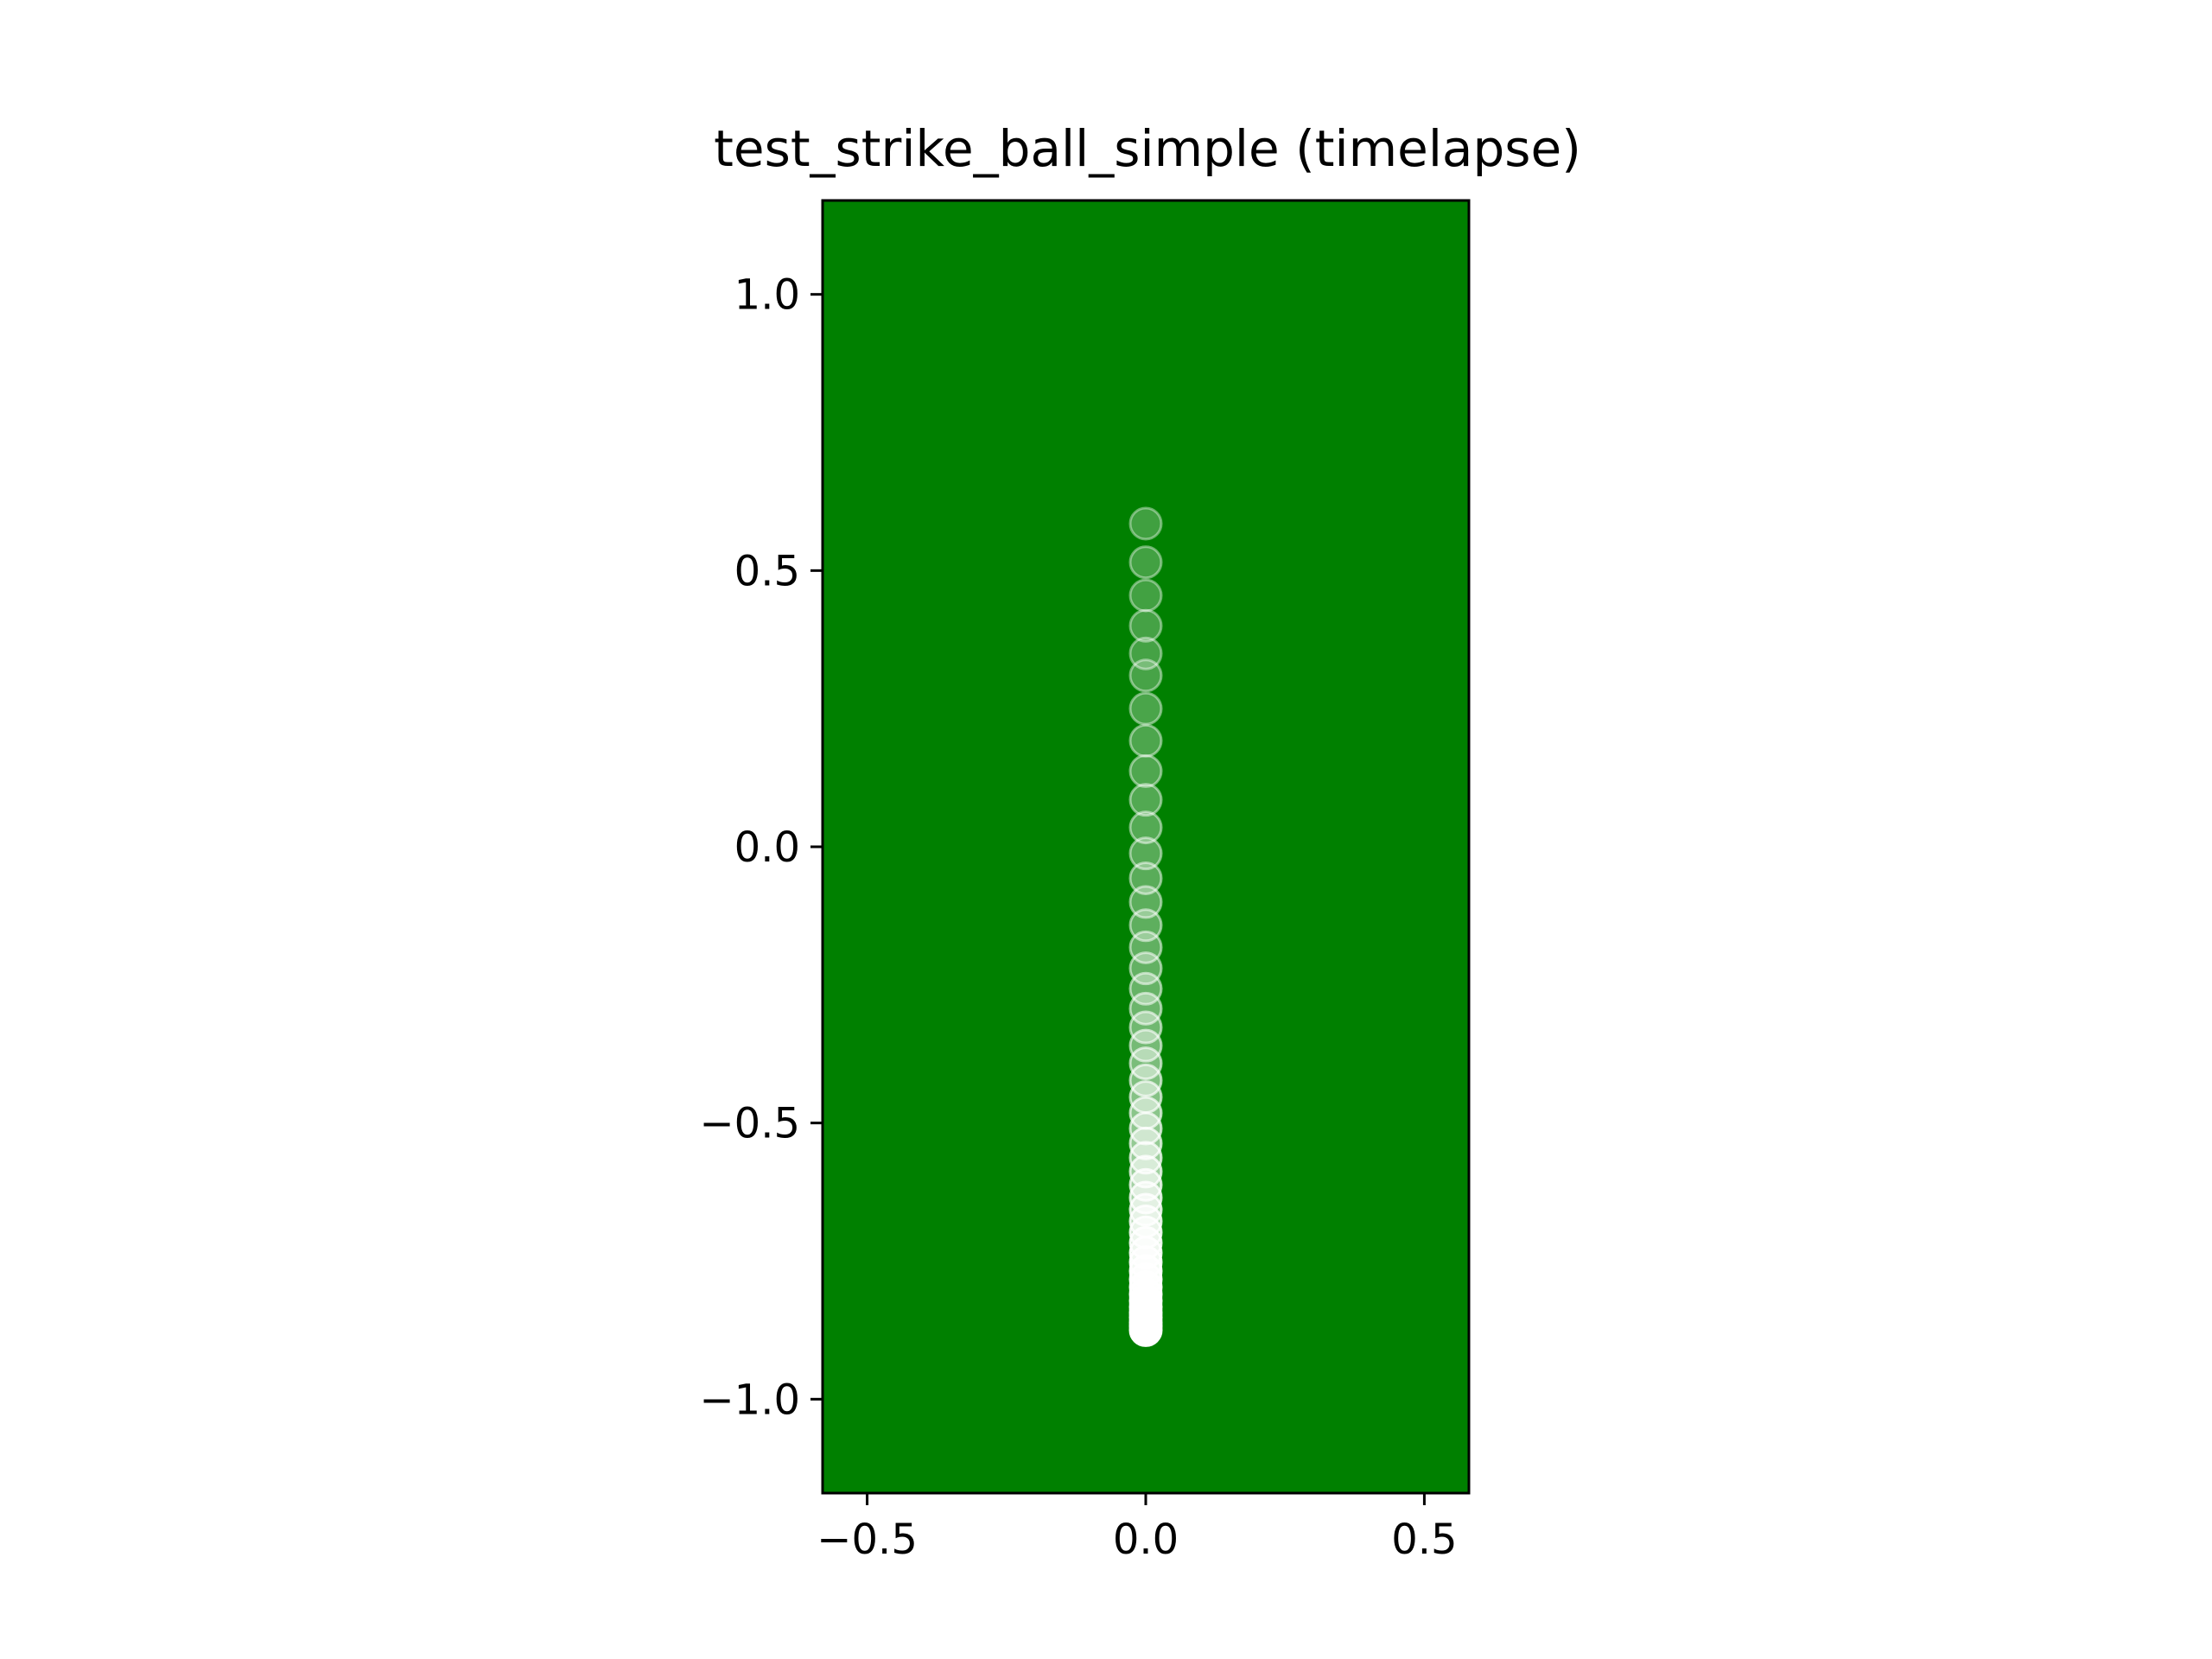 Image resolution: width=2212 pixels, height=1659 pixels. What do you see at coordinates (1147, 148) in the screenshot?
I see `chart-title: test_strike_ball_simple (timelapse)` at bounding box center [1147, 148].